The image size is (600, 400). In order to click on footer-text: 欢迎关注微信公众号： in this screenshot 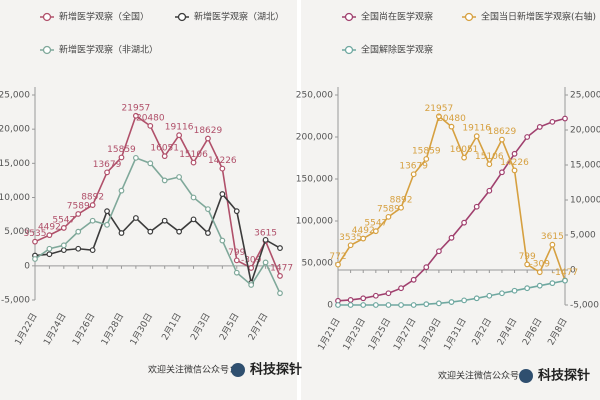, I will do `click(483, 376)`.